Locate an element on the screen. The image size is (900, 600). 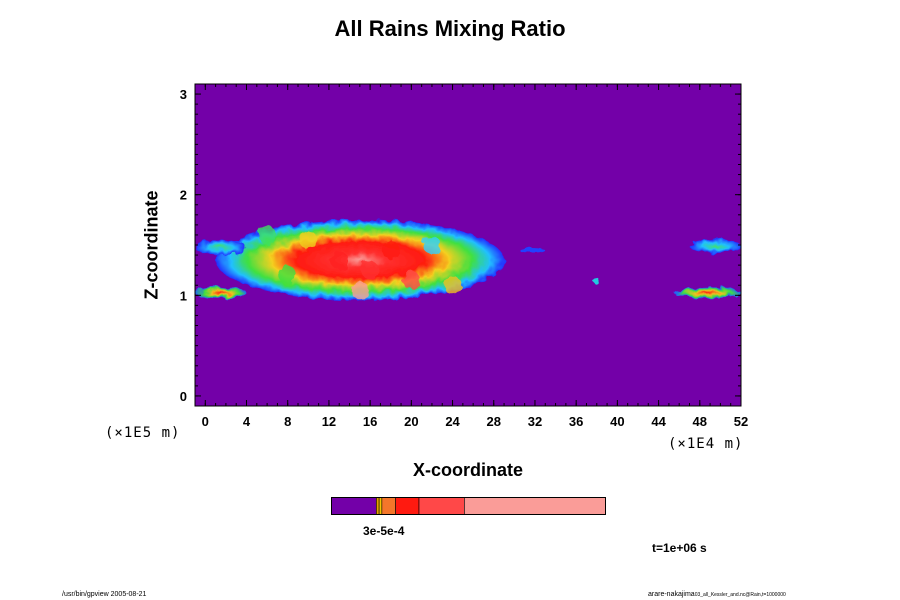
x-tick-label: 20 is located at coordinates (411, 421).